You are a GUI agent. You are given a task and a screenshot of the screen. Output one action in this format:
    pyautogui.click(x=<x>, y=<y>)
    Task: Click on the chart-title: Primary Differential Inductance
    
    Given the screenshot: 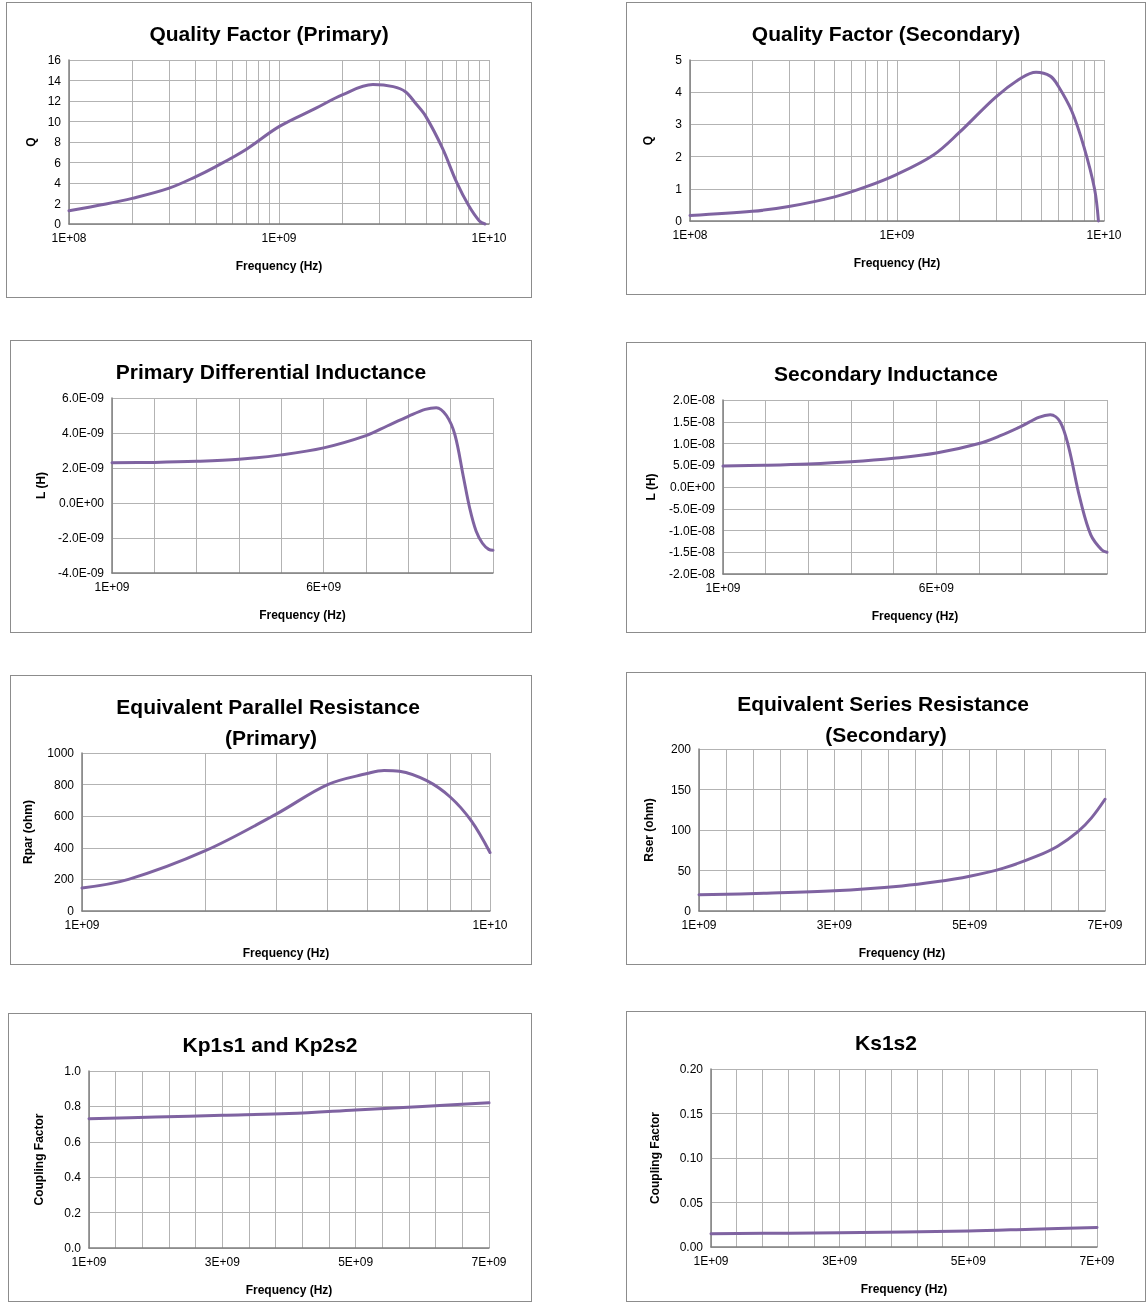 What is the action you would take?
    pyautogui.click(x=271, y=371)
    